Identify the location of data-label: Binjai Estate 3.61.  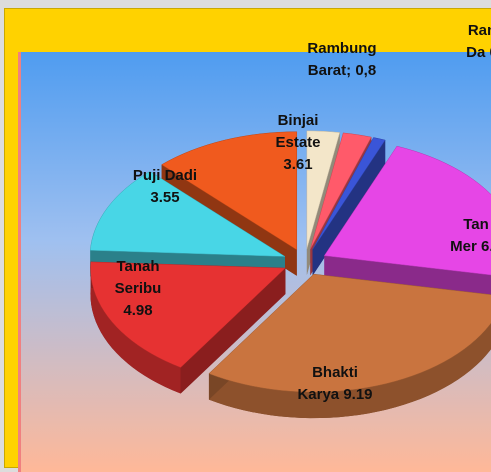
(298, 143).